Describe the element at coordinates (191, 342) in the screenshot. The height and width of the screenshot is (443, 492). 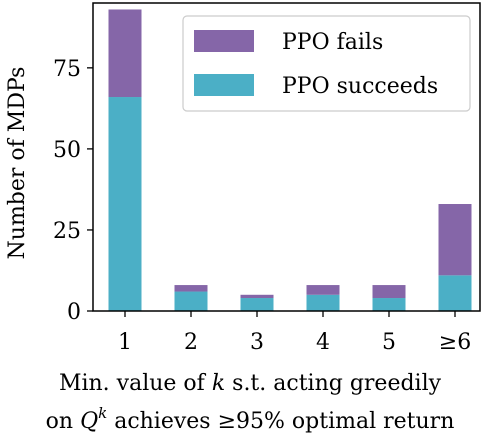
I see `x-tick-label-2: 2` at that location.